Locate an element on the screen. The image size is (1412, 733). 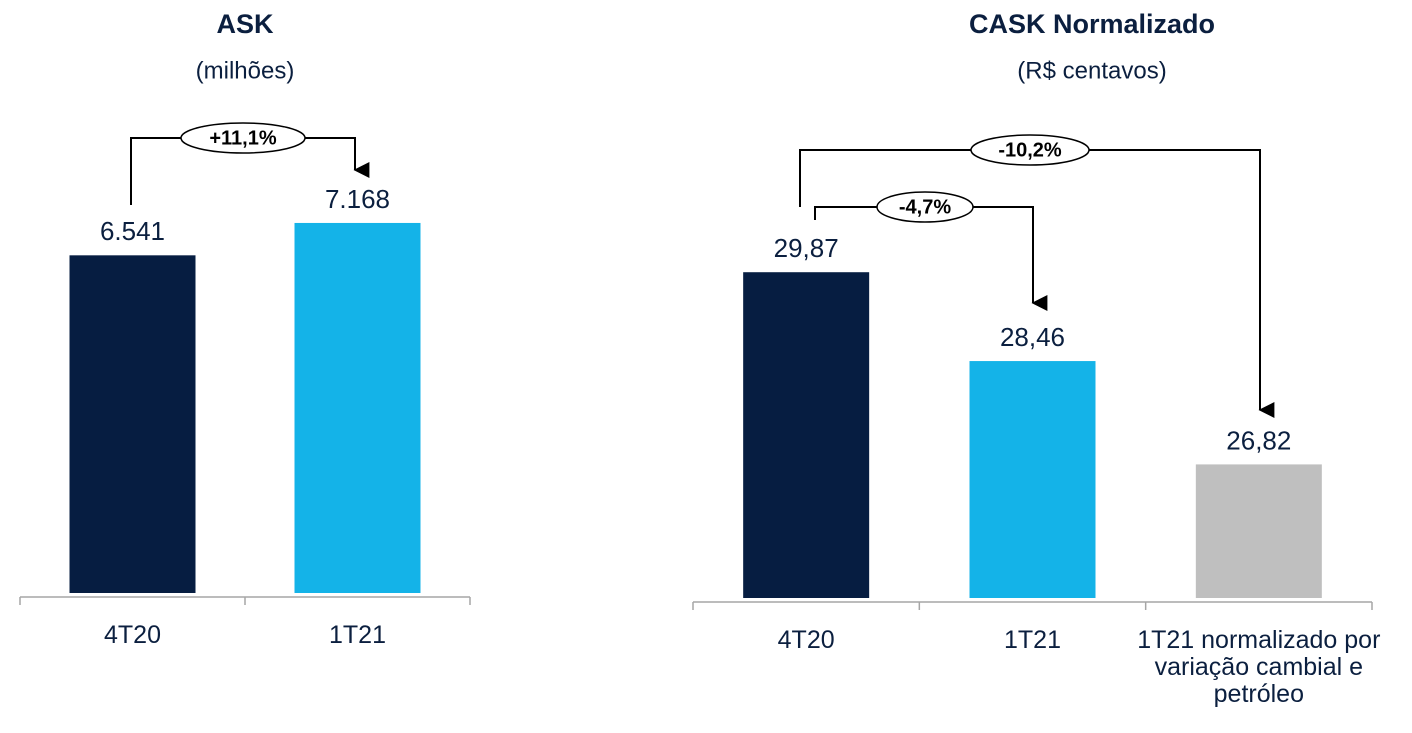
value-label: 26,82 is located at coordinates (1258, 440).